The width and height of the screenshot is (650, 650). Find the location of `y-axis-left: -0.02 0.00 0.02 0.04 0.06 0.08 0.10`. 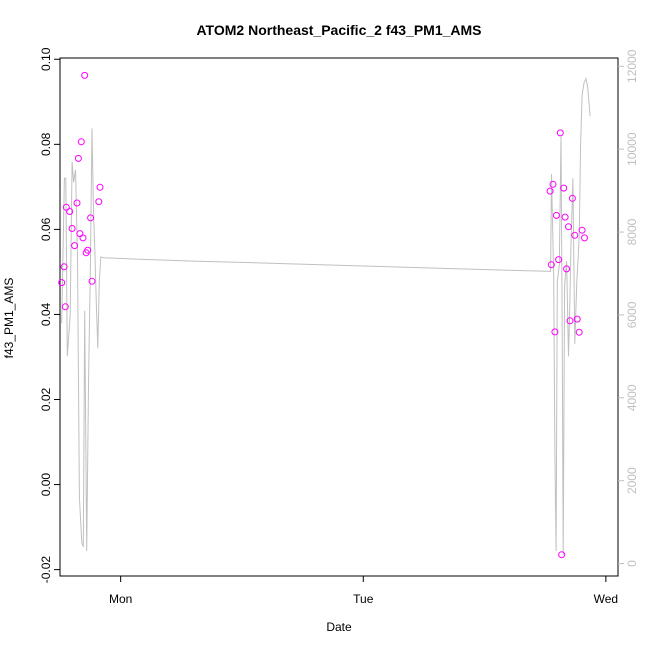

y-axis-left: -0.02 0.00 0.02 0.04 0.06 0.08 0.10 is located at coordinates (49, 315).